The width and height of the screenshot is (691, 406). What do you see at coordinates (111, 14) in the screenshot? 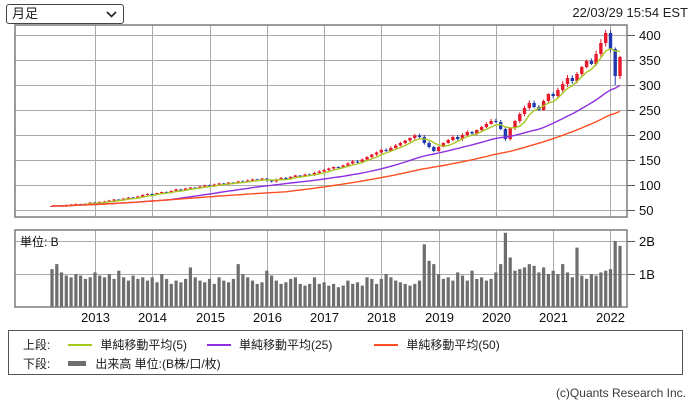
I see `chevron-down-icon` at bounding box center [111, 14].